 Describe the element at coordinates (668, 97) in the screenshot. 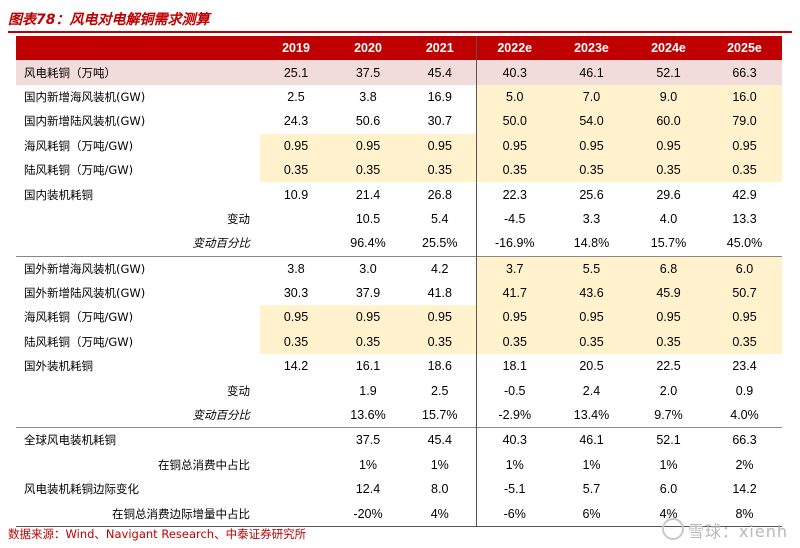

I see `table-cell: 9.0` at that location.